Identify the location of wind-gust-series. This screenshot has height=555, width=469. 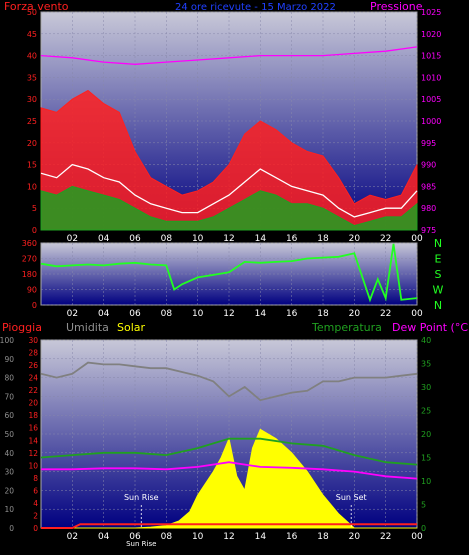
(229, 190).